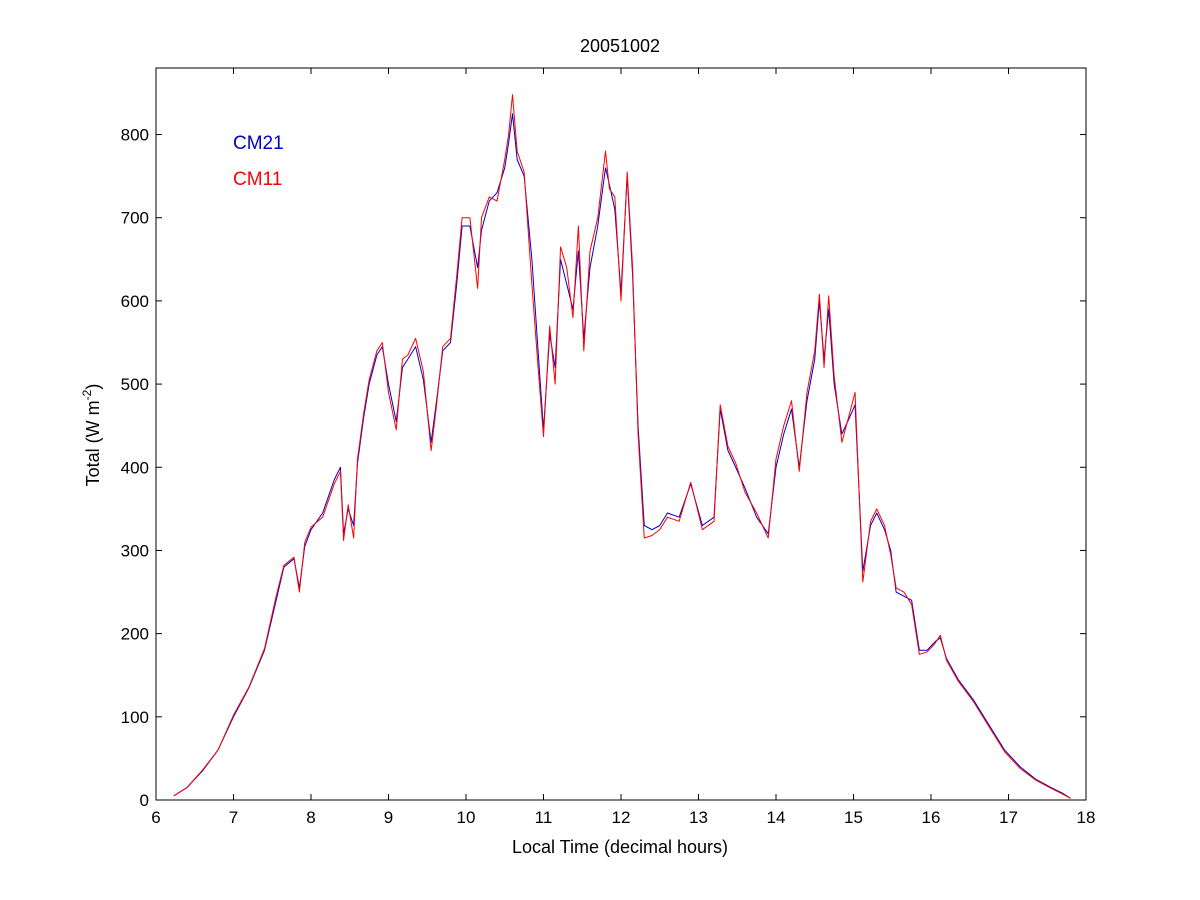  Describe the element at coordinates (258, 161) in the screenshot. I see `legend: CM21 CM11` at that location.